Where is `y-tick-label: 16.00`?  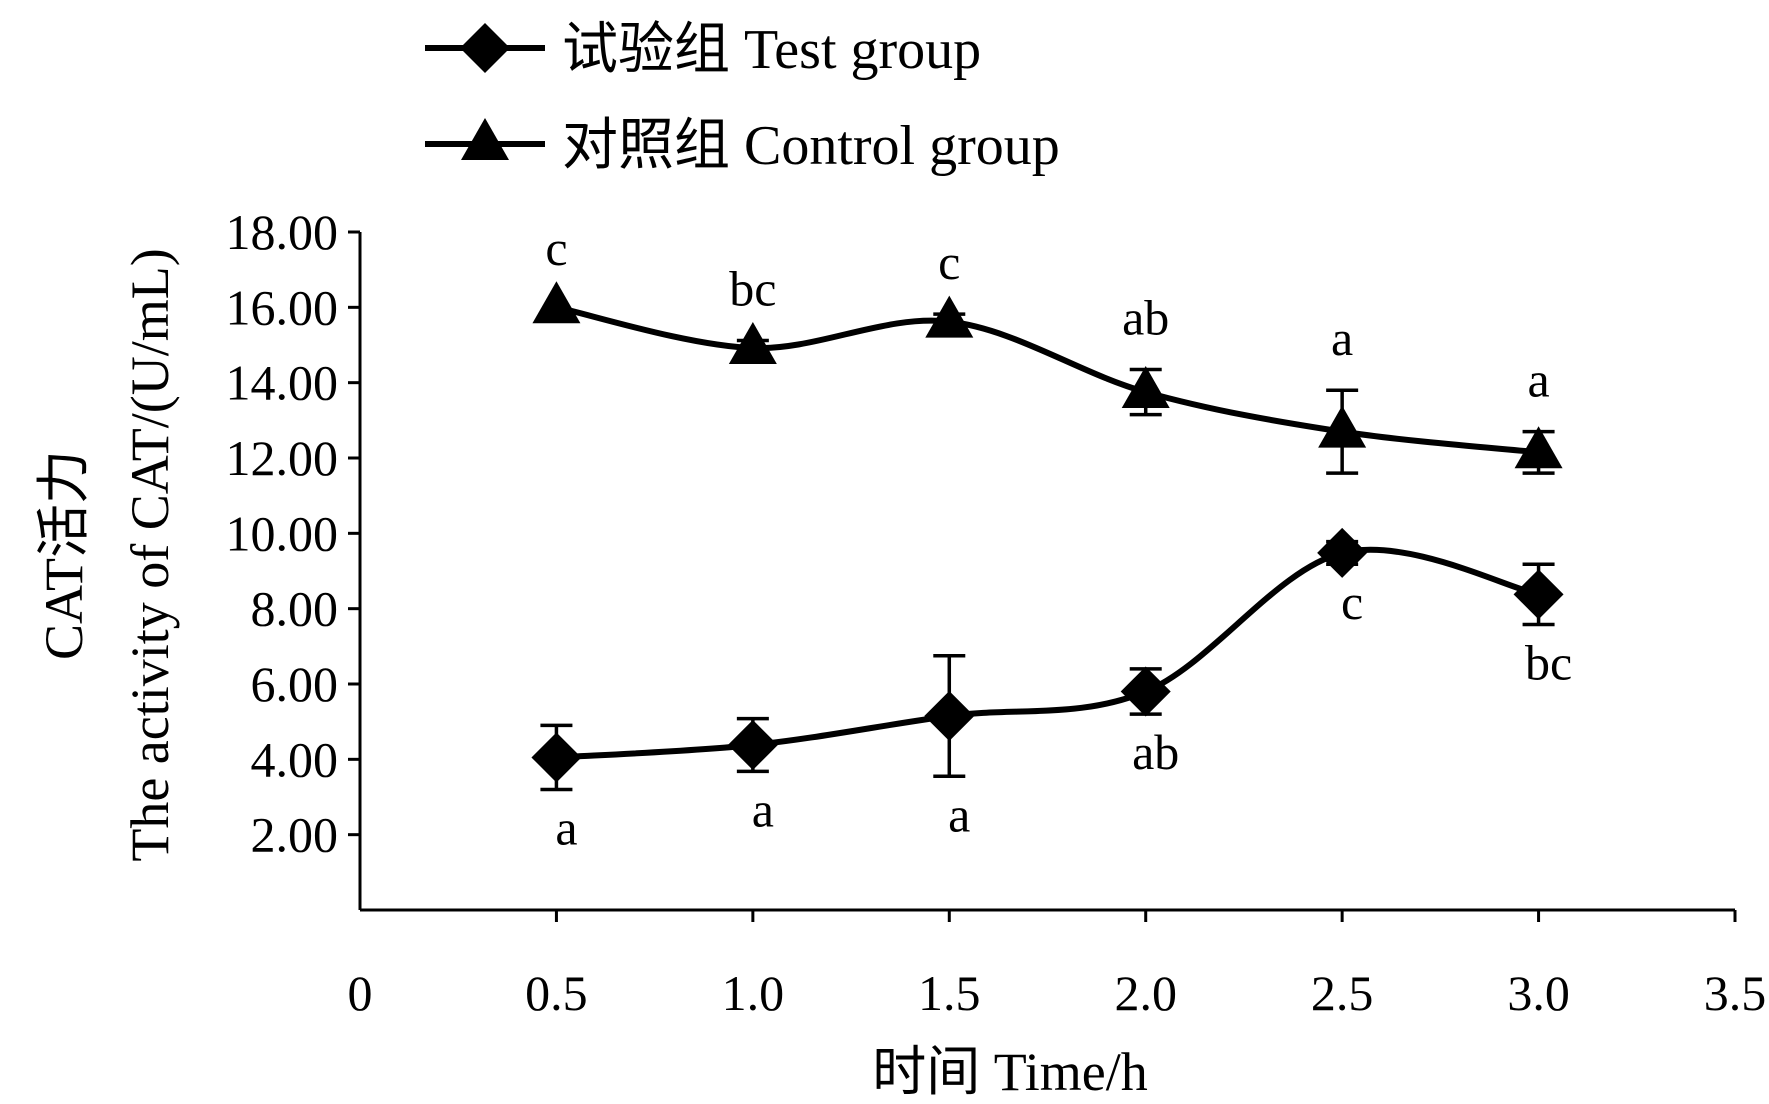
y-tick-label: 16.00 is located at coordinates (282, 307).